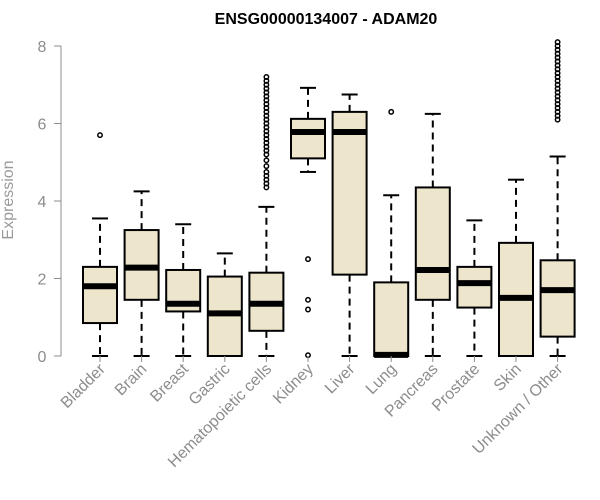  I want to click on box-prostate, so click(474, 288).